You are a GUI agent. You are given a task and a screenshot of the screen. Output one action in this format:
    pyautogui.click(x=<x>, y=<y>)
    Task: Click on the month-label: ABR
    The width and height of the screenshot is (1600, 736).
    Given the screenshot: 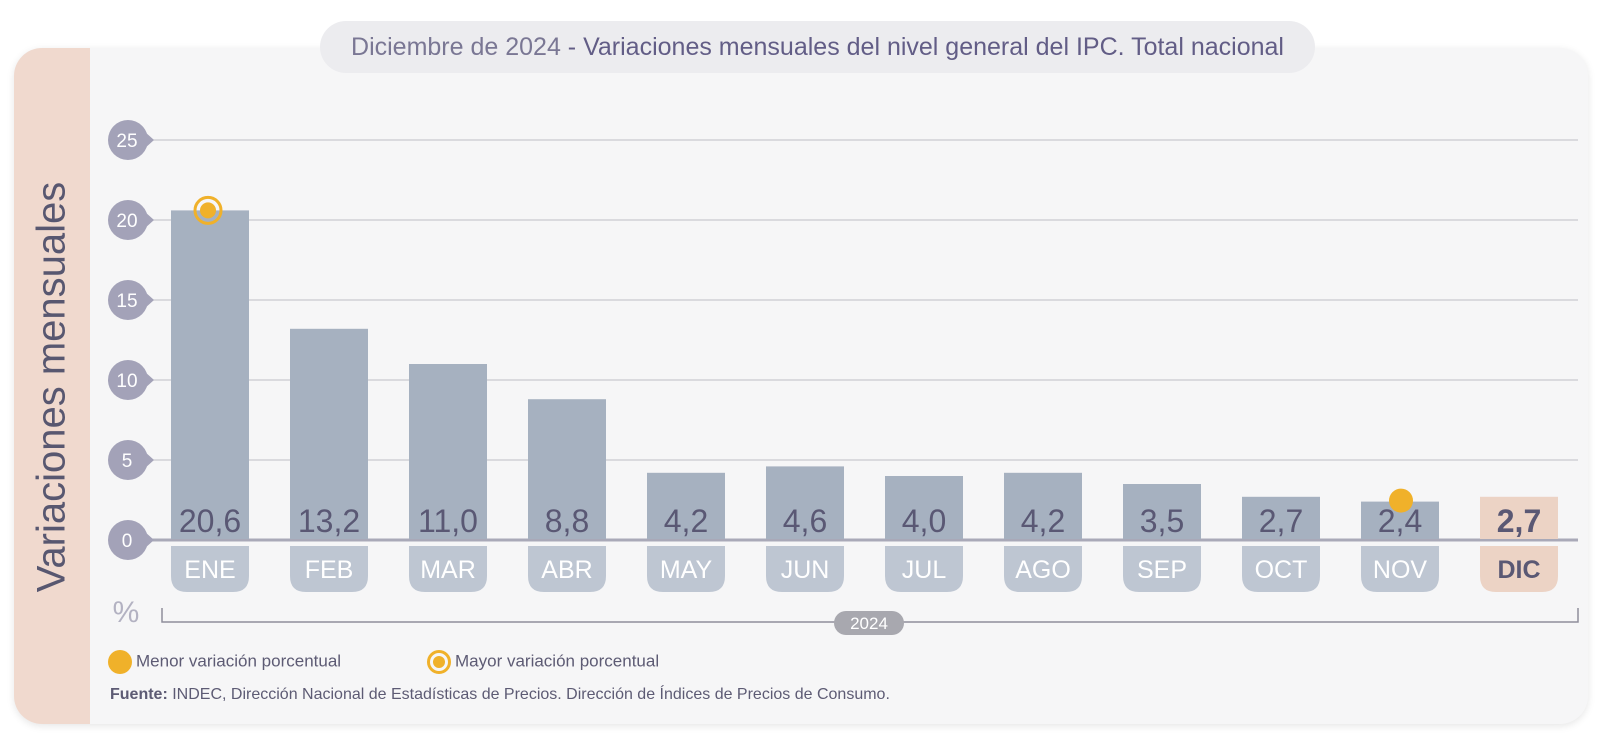 What is the action you would take?
    pyautogui.click(x=566, y=570)
    